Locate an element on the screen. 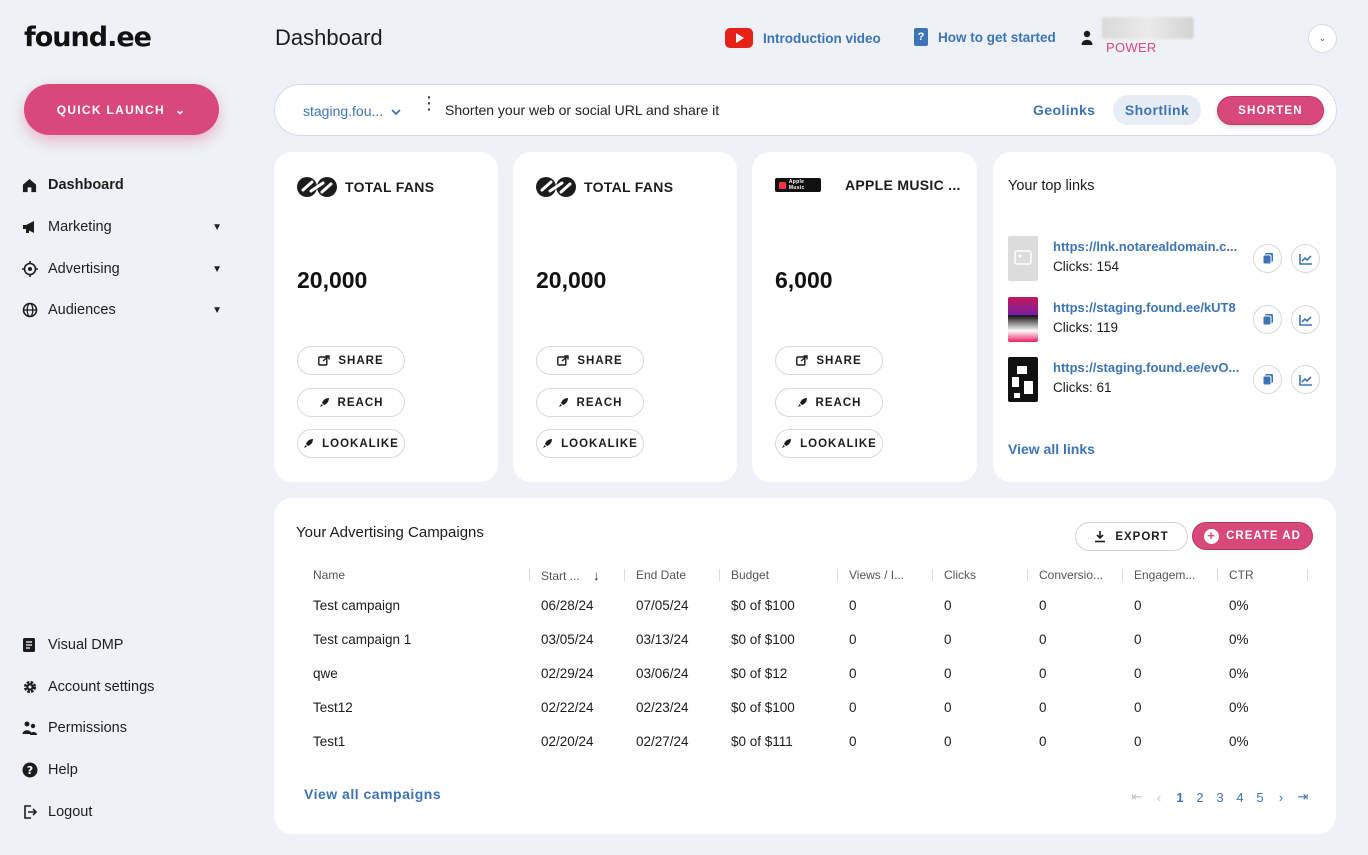  chart-line-icon is located at coordinates (1305, 259).